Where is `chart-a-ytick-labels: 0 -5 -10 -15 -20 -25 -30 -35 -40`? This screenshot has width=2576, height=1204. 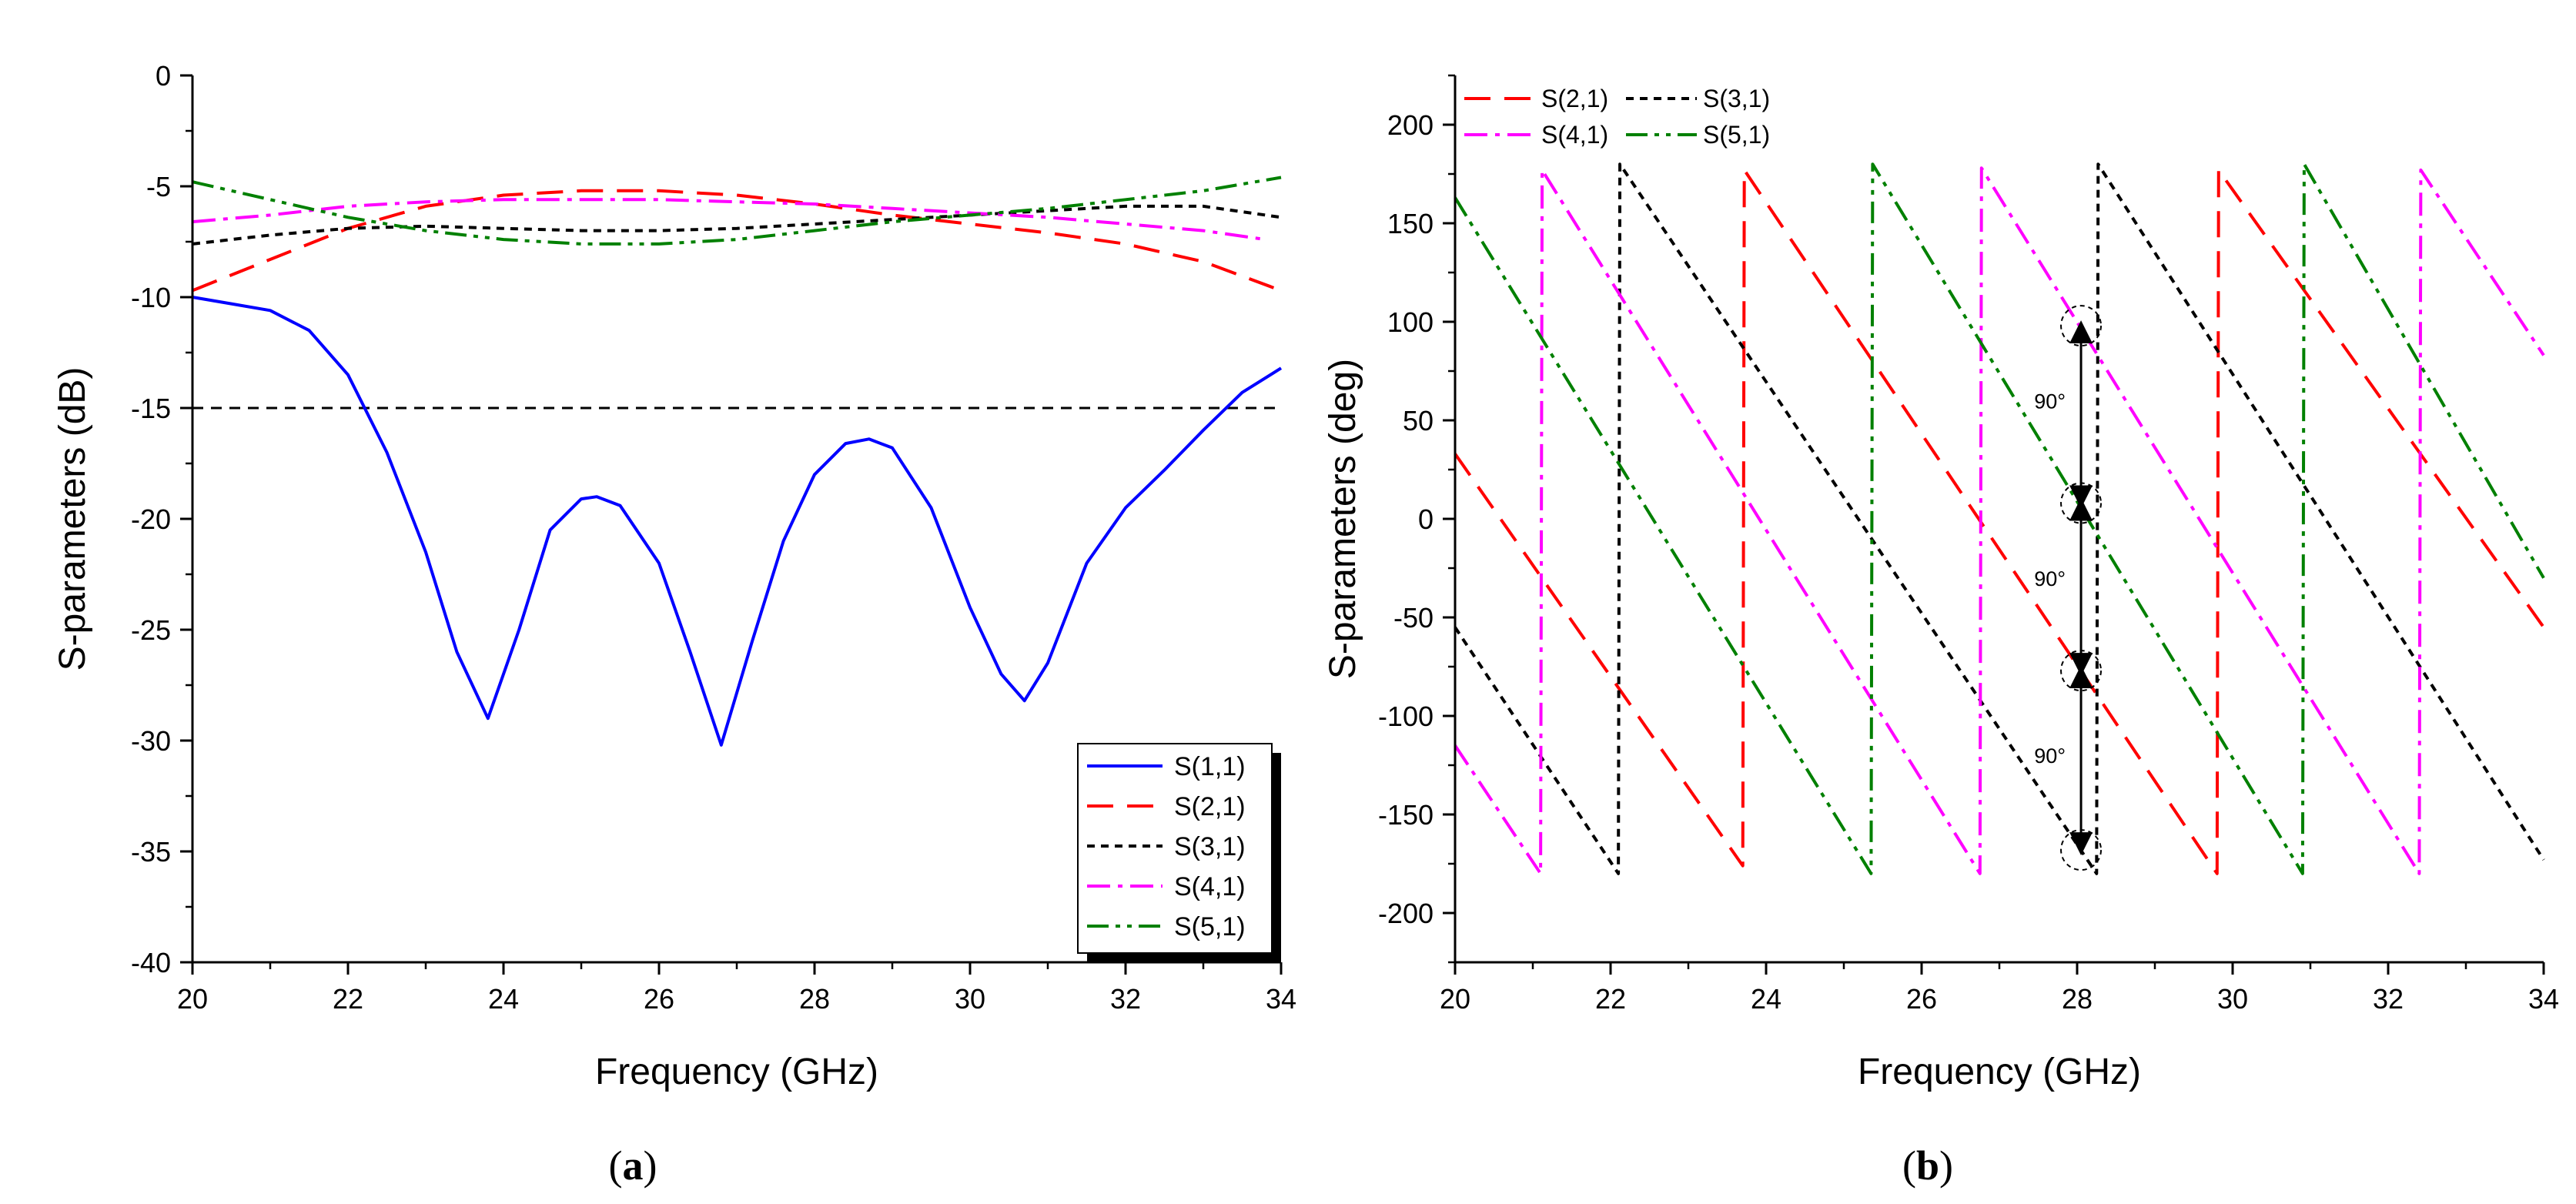
chart-a-ytick-labels: 0 -5 -10 -15 -20 -25 -30 -35 -40 is located at coordinates (151, 519).